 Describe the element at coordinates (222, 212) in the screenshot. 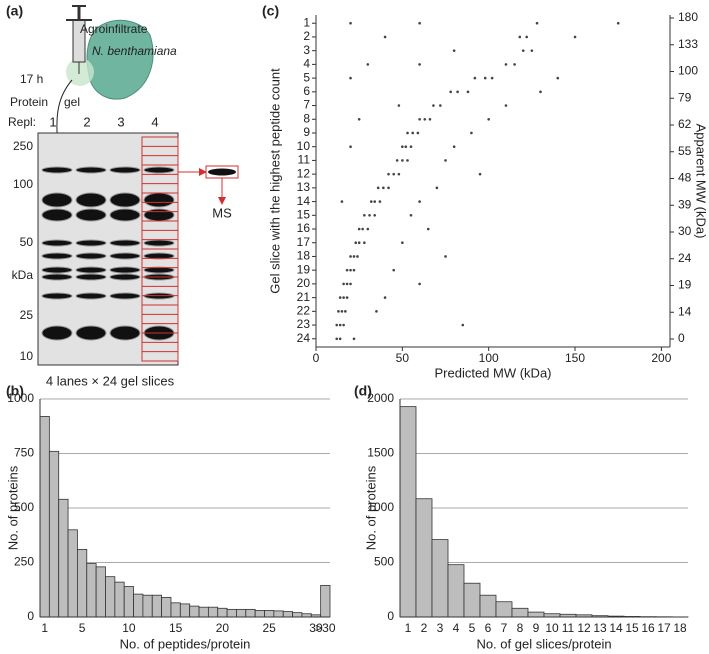

I see `annotation: MS` at that location.